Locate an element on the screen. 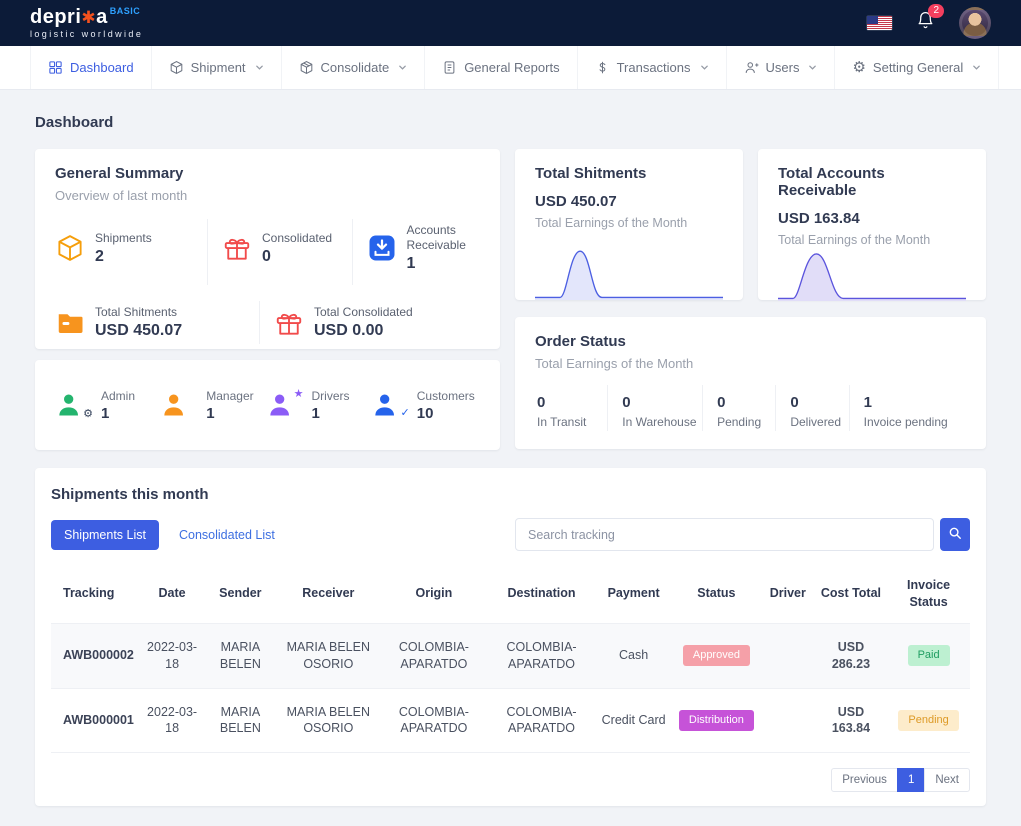 The width and height of the screenshot is (1021, 826). driver-person-icon: ★ is located at coordinates (286, 404).